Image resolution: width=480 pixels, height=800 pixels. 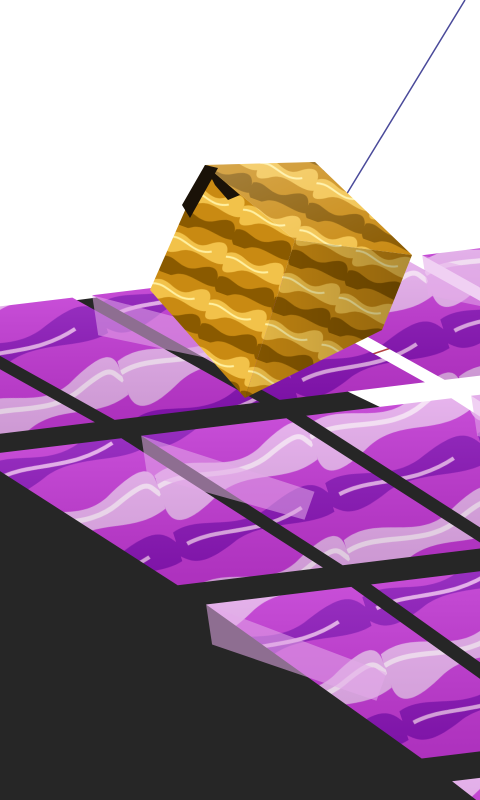 What do you see at coordinates (222, 281) in the screenshot?
I see `cube-left-face` at bounding box center [222, 281].